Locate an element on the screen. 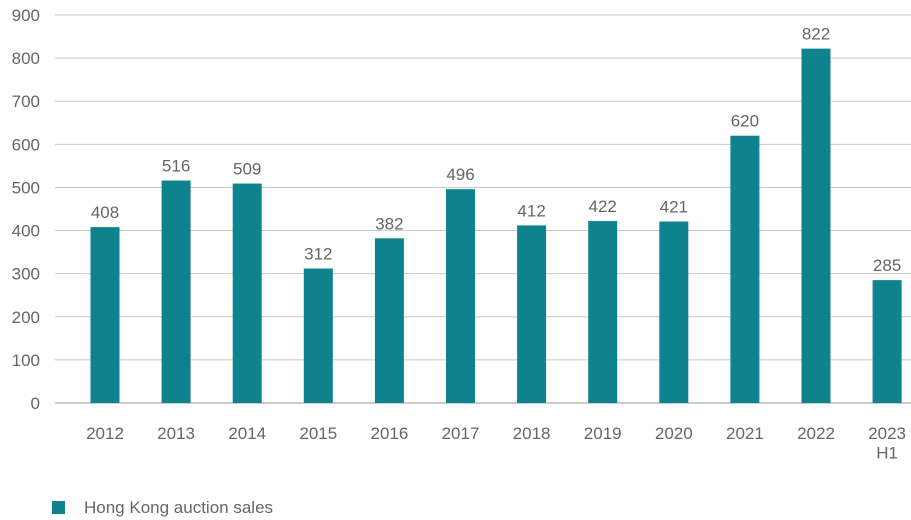  x-tick-label: 2017 is located at coordinates (461, 433).